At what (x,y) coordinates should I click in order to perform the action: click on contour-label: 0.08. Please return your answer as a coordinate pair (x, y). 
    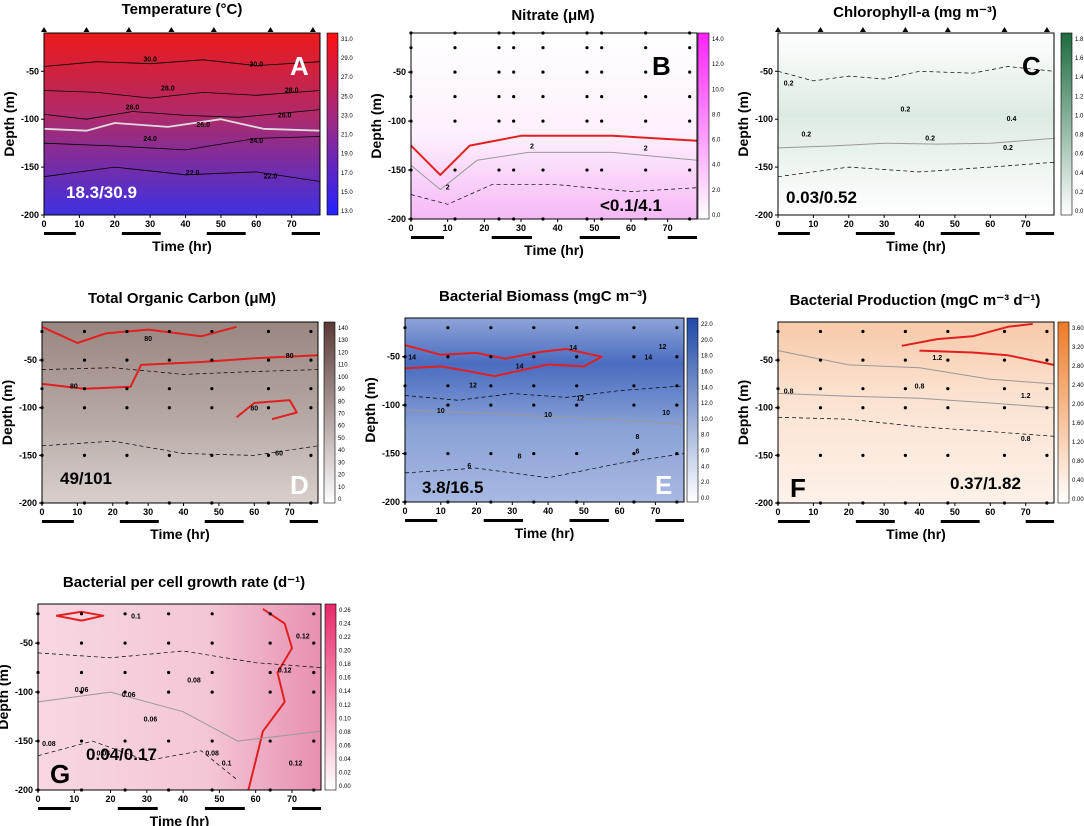
    Looking at the image, I should click on (194, 680).